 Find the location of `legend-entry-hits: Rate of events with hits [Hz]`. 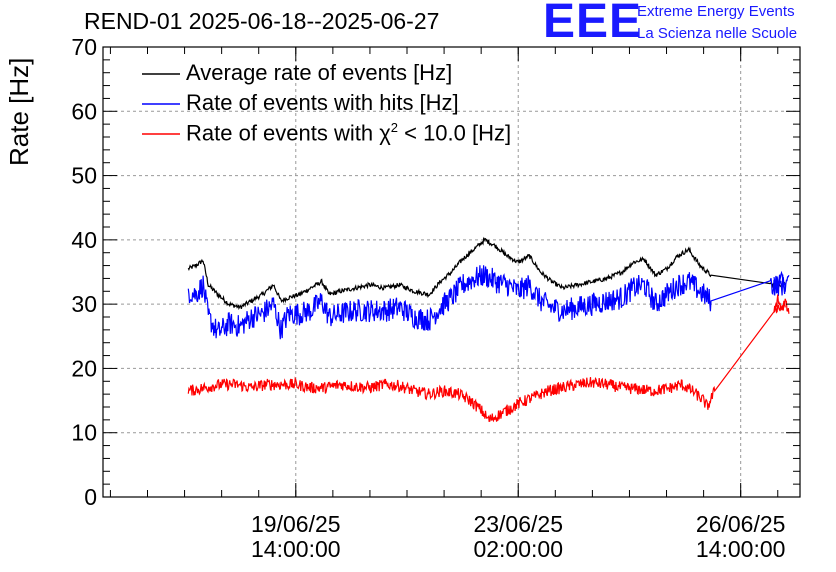

legend-entry-hits: Rate of events with hits [Hz] is located at coordinates (322, 102).